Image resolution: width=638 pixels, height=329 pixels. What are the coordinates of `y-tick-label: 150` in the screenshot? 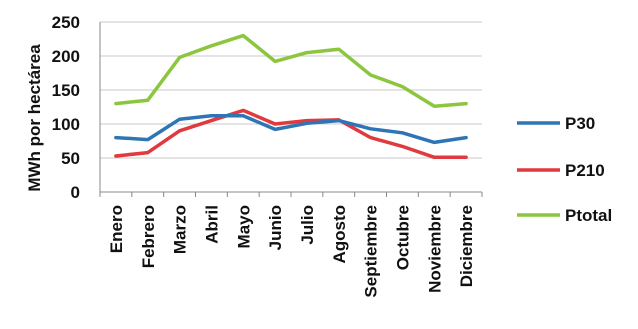 It's located at (66, 90).